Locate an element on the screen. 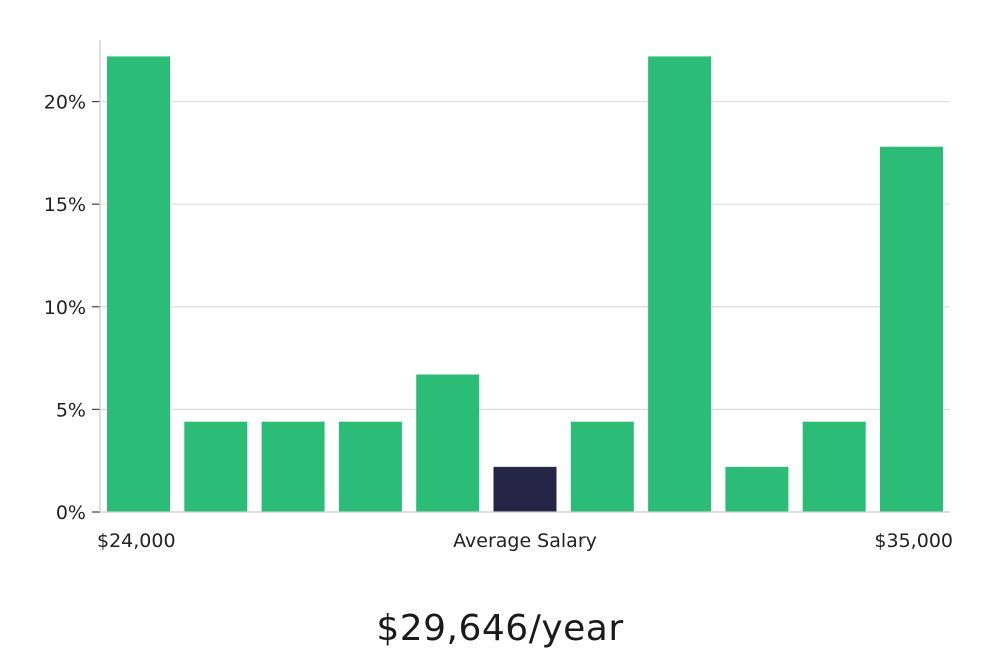  y-axis-ticks: 0% 5% 10% 15% 20% is located at coordinates (72, 308).